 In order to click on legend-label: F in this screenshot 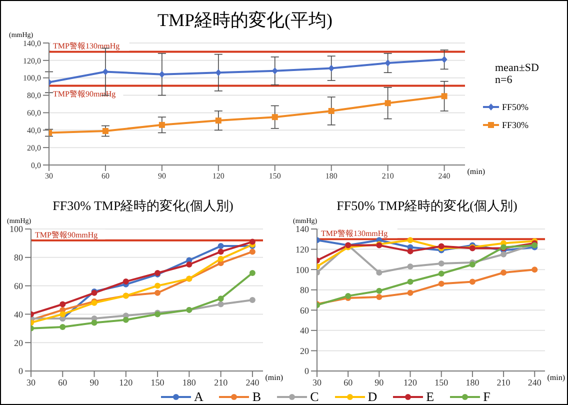, I will do `click(486, 397)`.